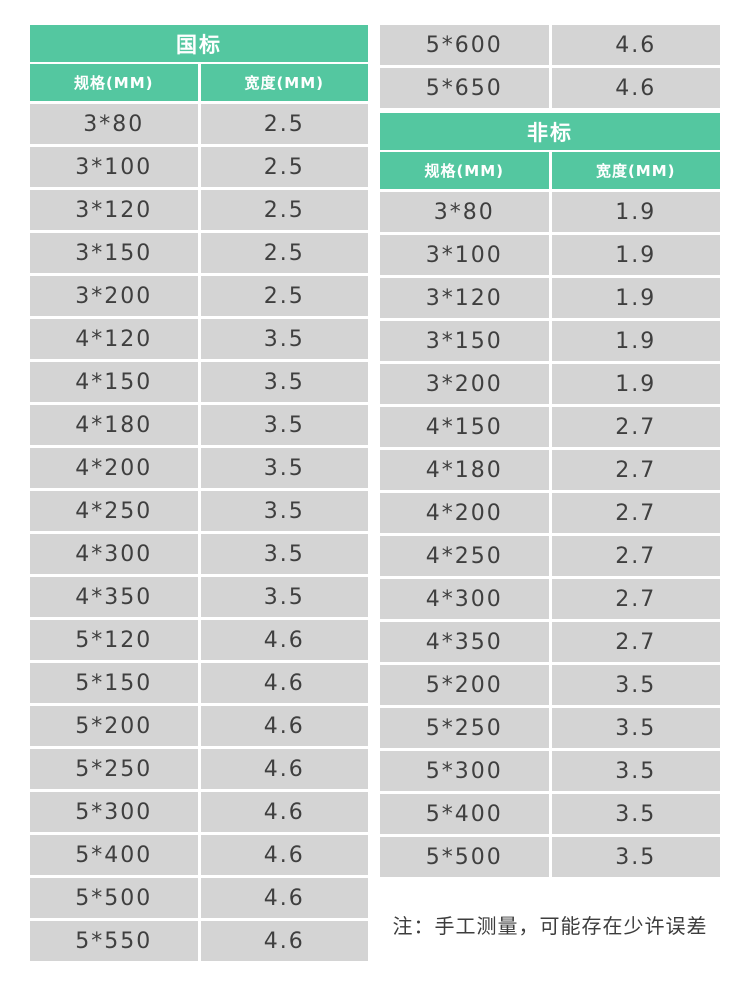  What do you see at coordinates (550, 131) in the screenshot?
I see `feibiao-table-title: 非标` at bounding box center [550, 131].